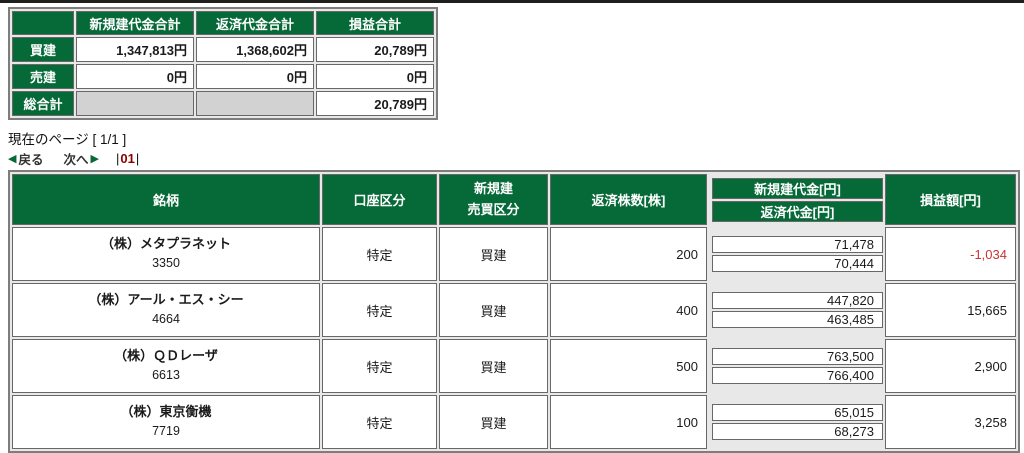 This screenshot has height=453, width=1024. What do you see at coordinates (797, 356) in the screenshot?
I see `open-amount: 763,500` at bounding box center [797, 356].